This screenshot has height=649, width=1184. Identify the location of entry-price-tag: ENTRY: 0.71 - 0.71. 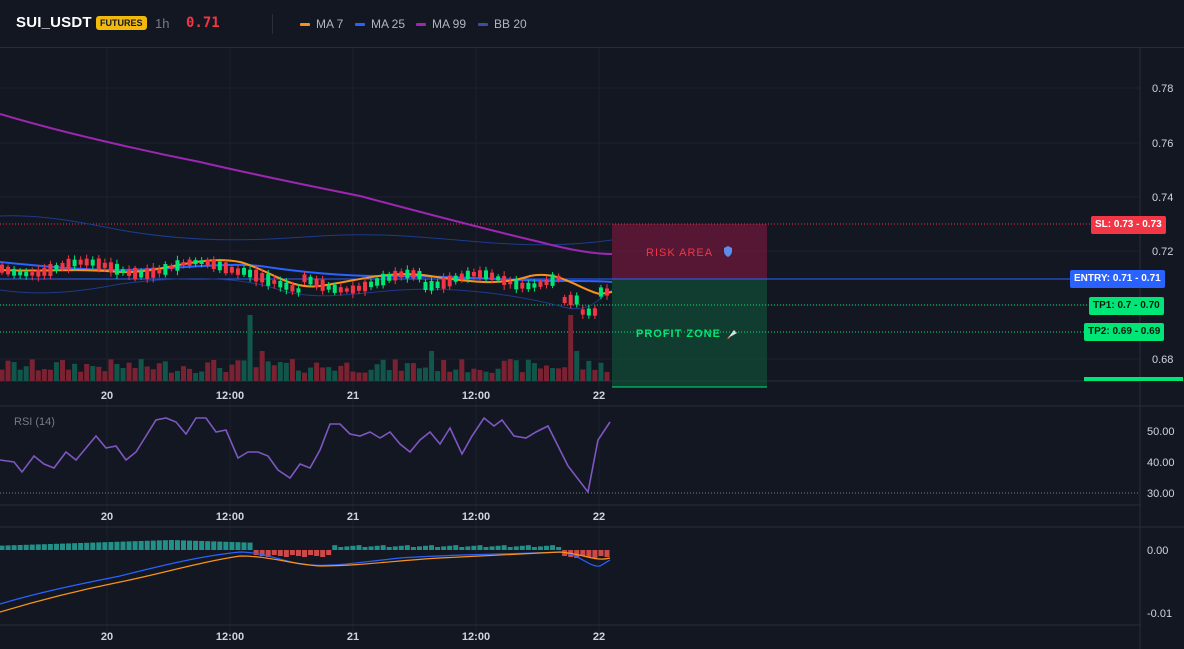
(1117, 279).